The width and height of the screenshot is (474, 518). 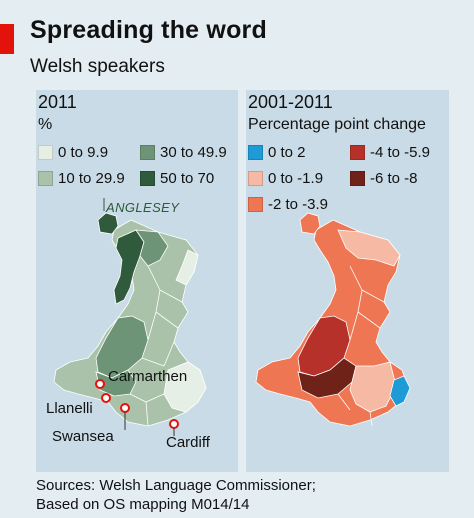 What do you see at coordinates (143, 504) in the screenshot?
I see `sources-line-2: Based on OS mapping M014/14` at bounding box center [143, 504].